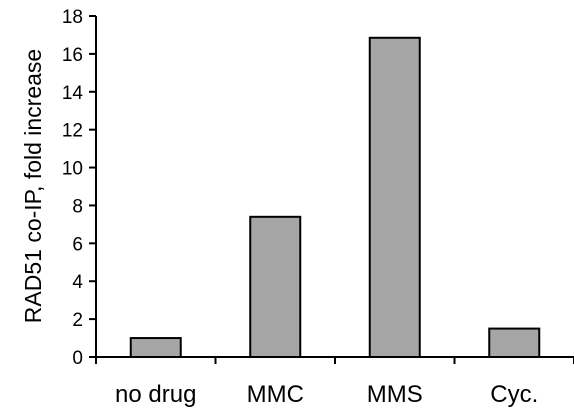 The width and height of the screenshot is (574, 417). What do you see at coordinates (395, 394) in the screenshot?
I see `x-tick-label: MMS` at bounding box center [395, 394].